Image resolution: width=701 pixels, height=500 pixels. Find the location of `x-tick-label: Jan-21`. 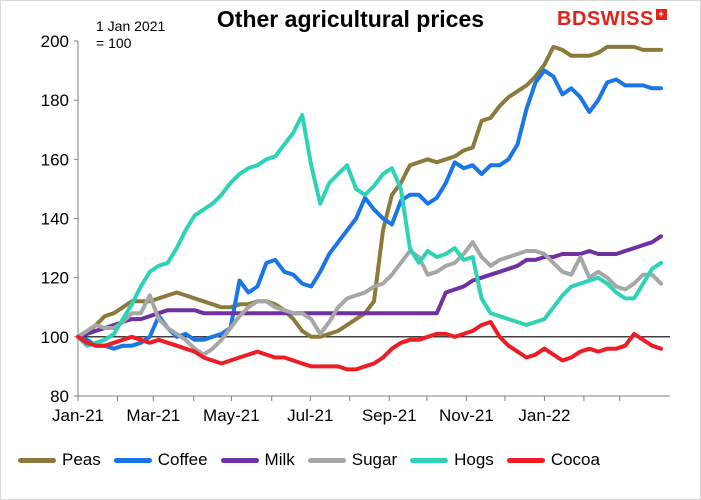

x-tick-label: Jan-21 is located at coordinates (78, 415).